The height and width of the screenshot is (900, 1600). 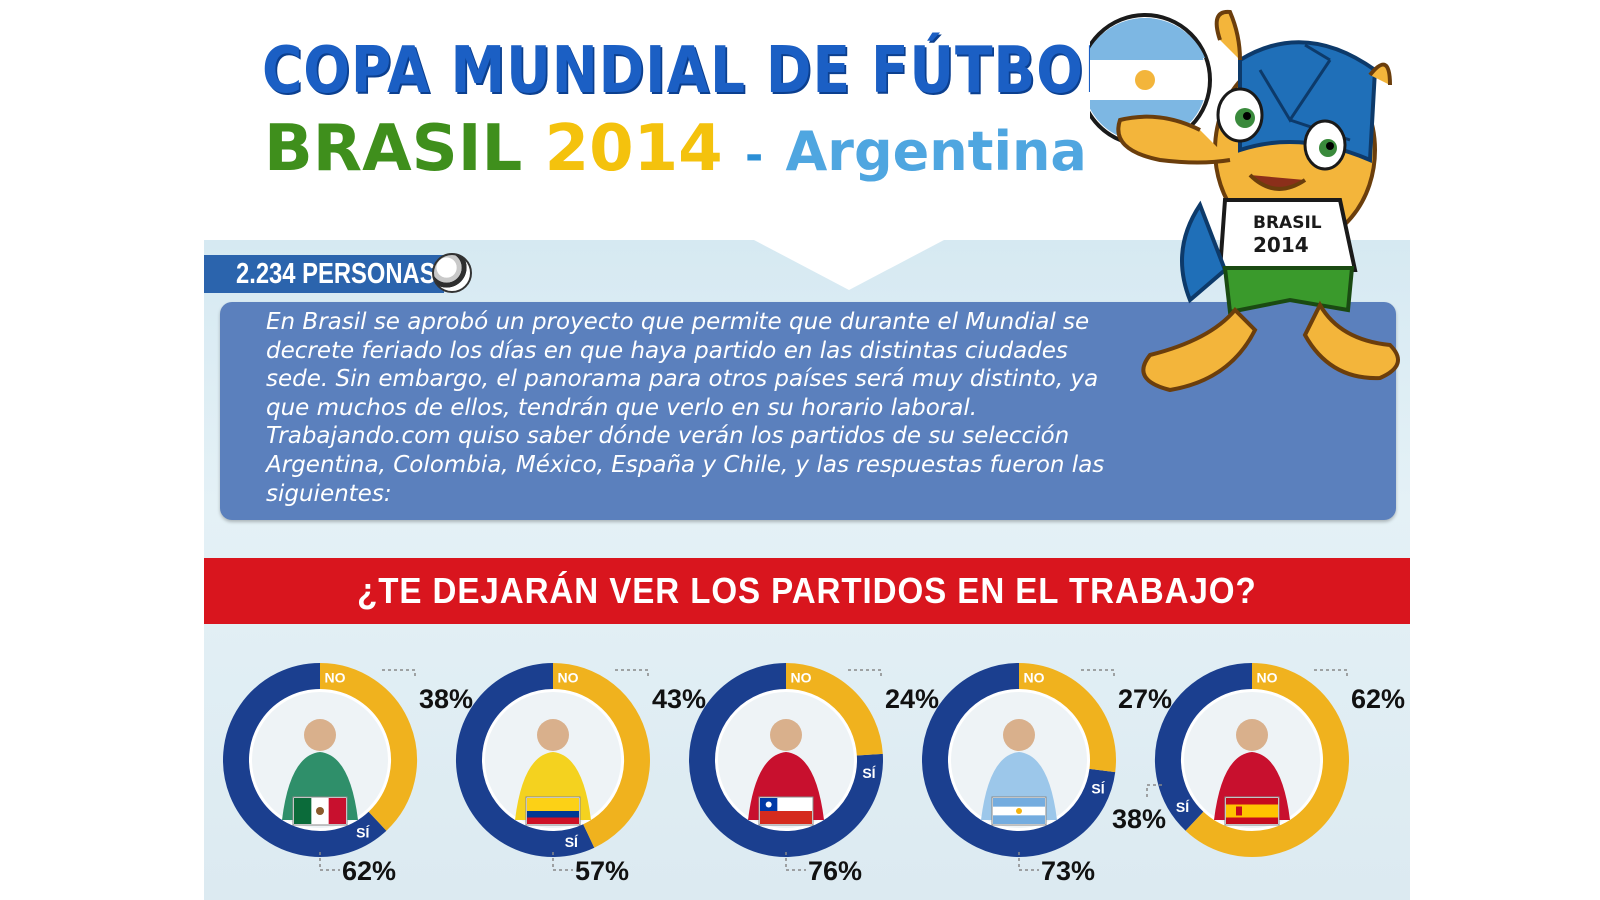 I want to click on donut-argentina: NO SÍ 27% 73%, so click(x=1047, y=774).